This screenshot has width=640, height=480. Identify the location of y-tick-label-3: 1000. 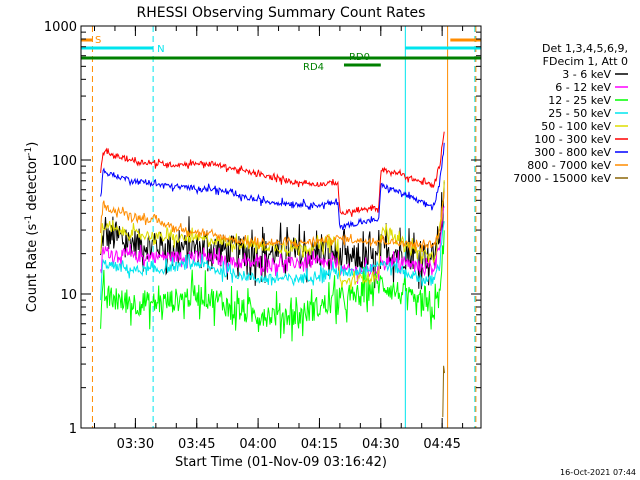
(60, 27).